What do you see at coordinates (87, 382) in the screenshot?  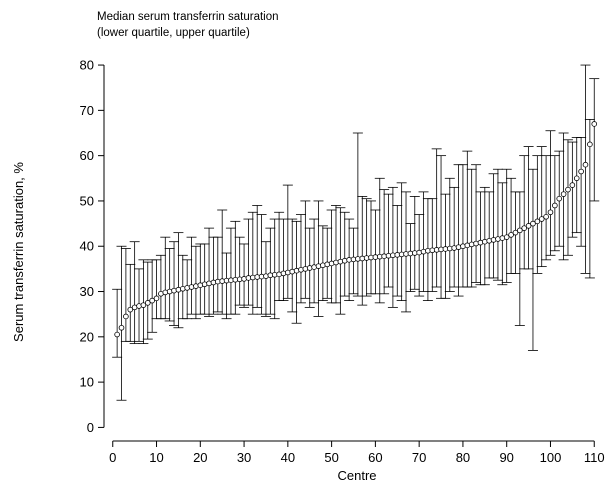 I see `y-tick-label: 10` at bounding box center [87, 382].